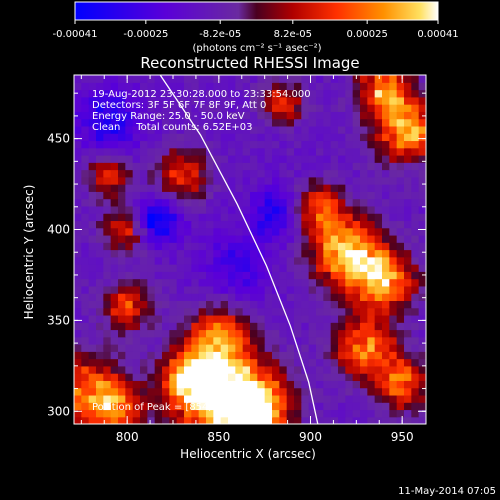  What do you see at coordinates (256, 11) in the screenshot?
I see `colorbar-frame` at bounding box center [256, 11].